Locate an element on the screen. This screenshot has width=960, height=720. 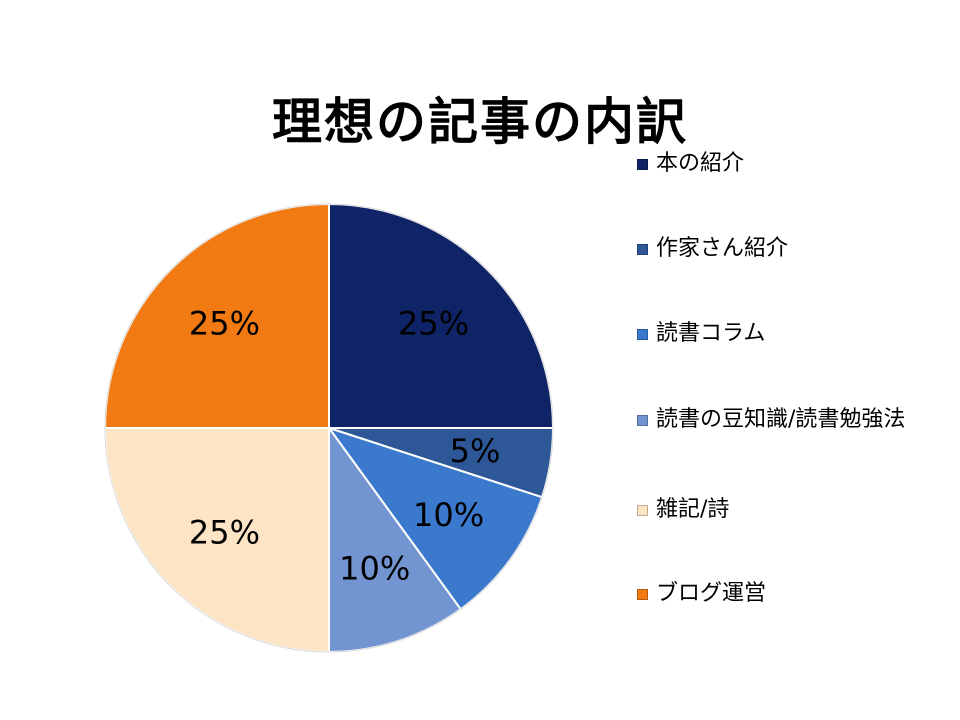
legend-label-5: 雑記/詩 is located at coordinates (693, 509).